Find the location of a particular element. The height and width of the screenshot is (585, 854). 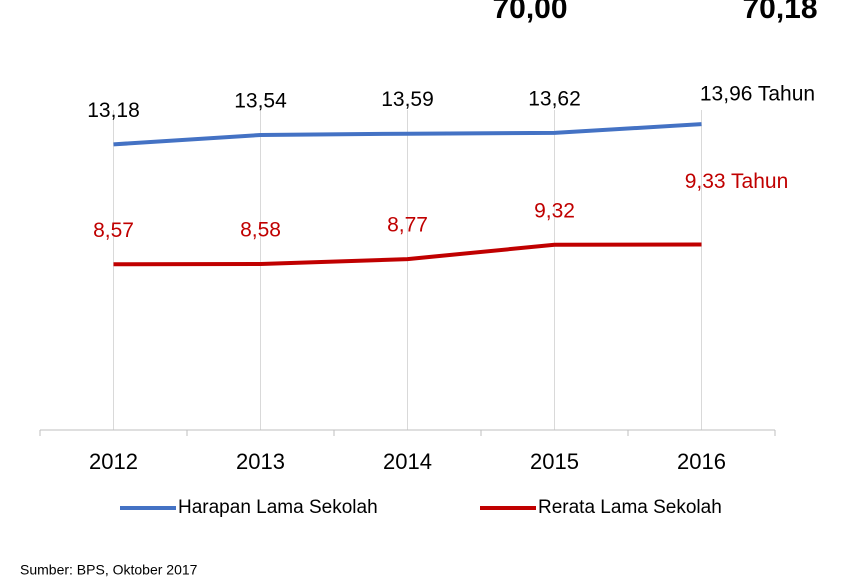

source-note: Sumber: BPS, Oktober 2017 is located at coordinates (109, 570).